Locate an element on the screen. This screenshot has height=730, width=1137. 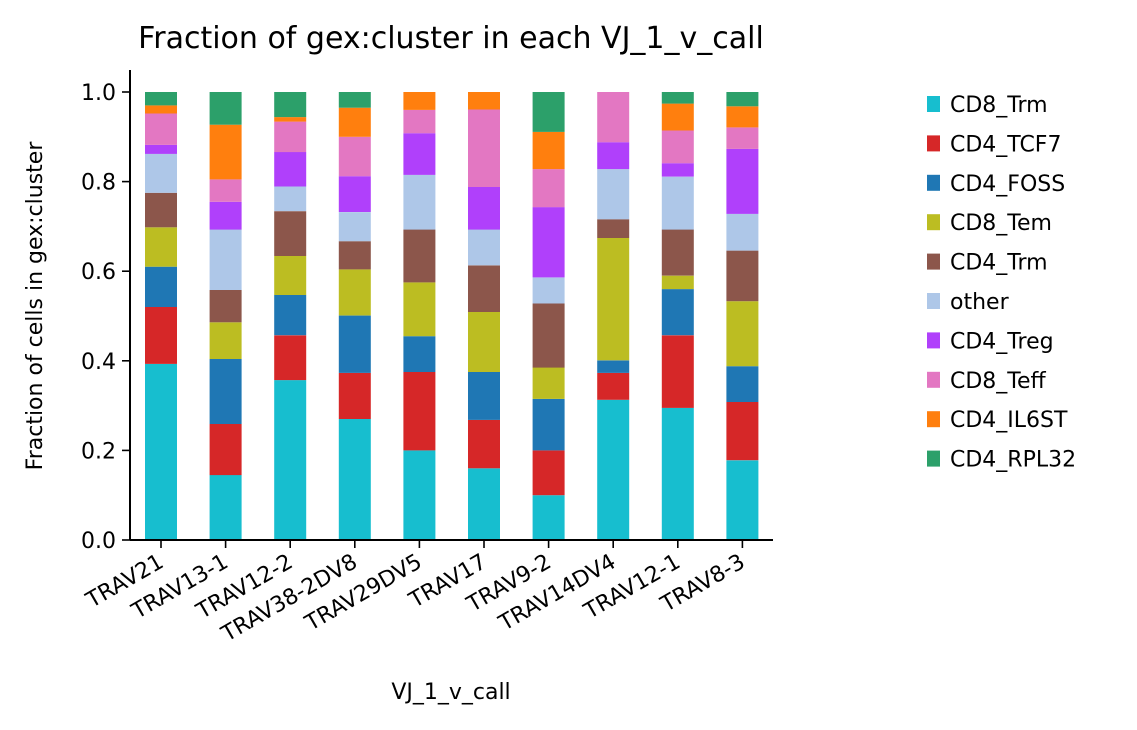
y-tick-label: 0.0 is located at coordinates (98, 541).